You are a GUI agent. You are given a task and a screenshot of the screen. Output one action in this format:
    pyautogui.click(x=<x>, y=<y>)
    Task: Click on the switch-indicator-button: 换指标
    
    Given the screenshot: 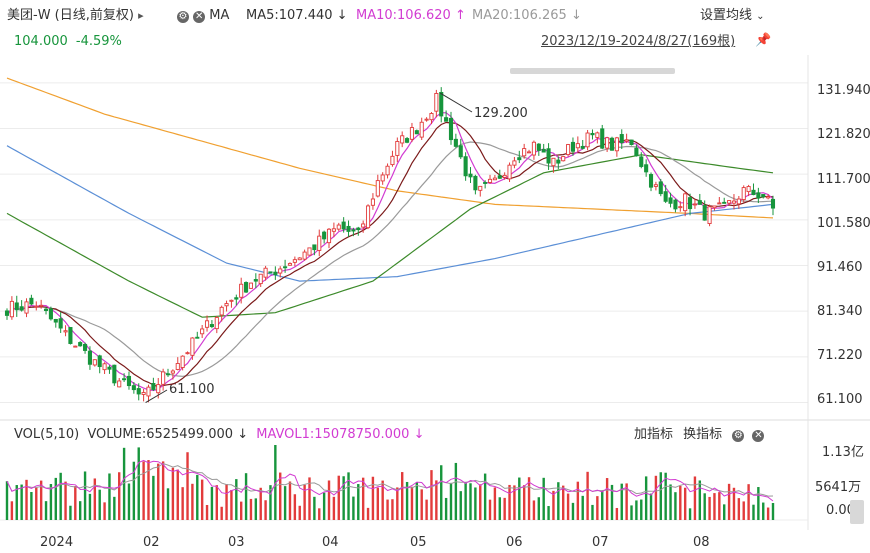 What is the action you would take?
    pyautogui.click(x=703, y=434)
    